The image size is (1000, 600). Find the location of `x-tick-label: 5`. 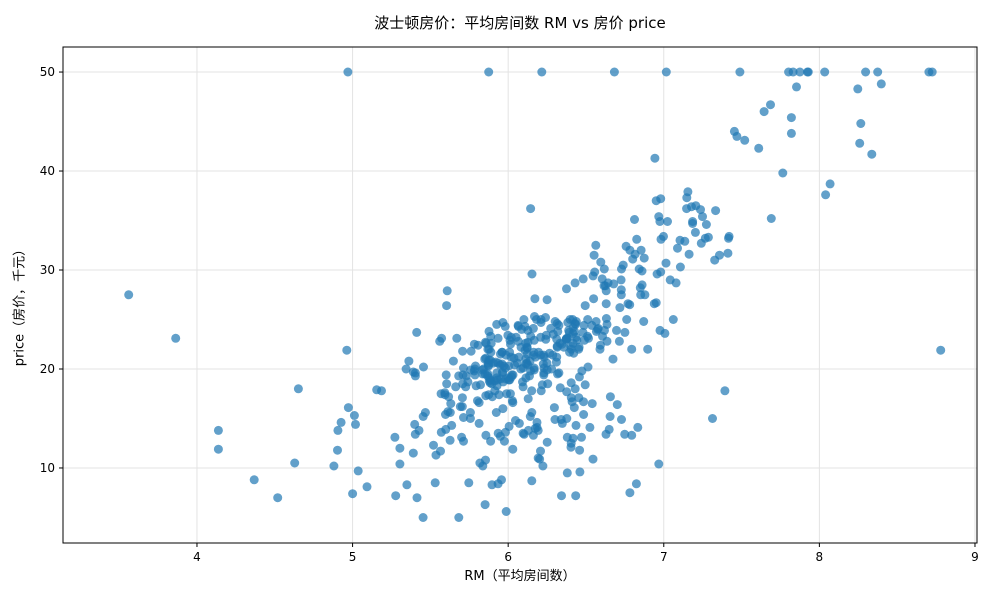

x-tick-label: 5 is located at coordinates (353, 557).